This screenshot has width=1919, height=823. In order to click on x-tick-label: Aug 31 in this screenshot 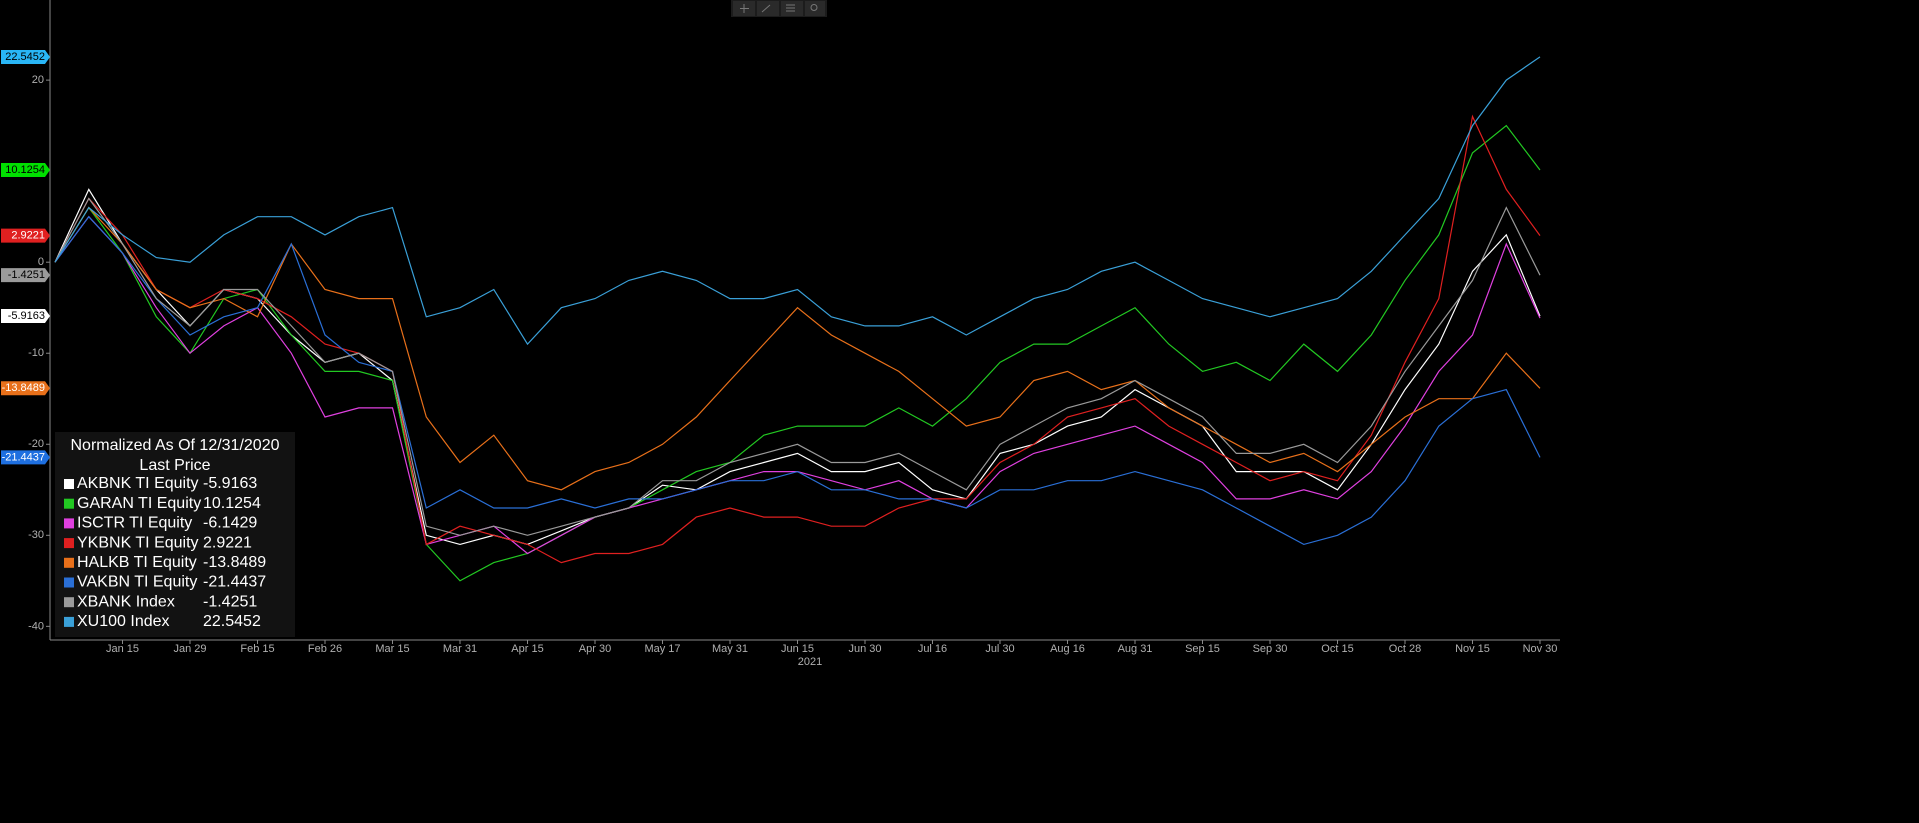, I will do `click(1135, 649)`.